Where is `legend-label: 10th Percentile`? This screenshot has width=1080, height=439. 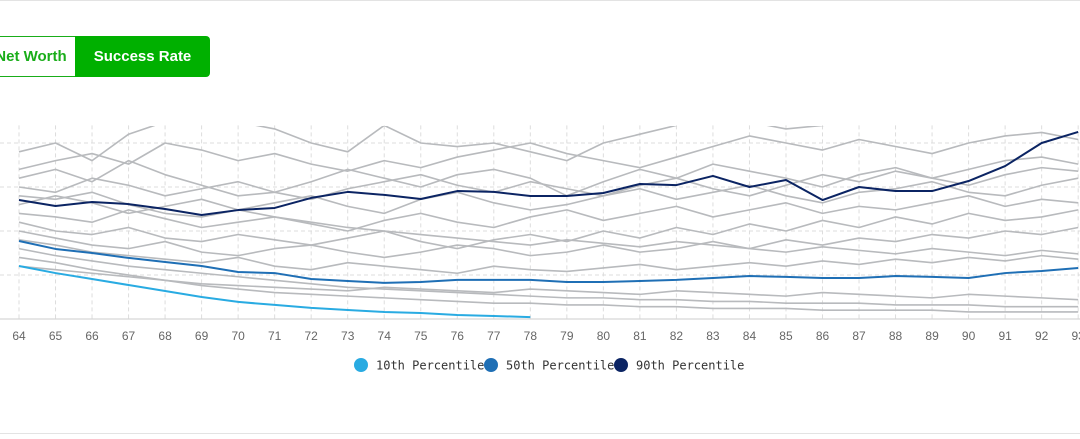 legend-label: 10th Percentile is located at coordinates (430, 366).